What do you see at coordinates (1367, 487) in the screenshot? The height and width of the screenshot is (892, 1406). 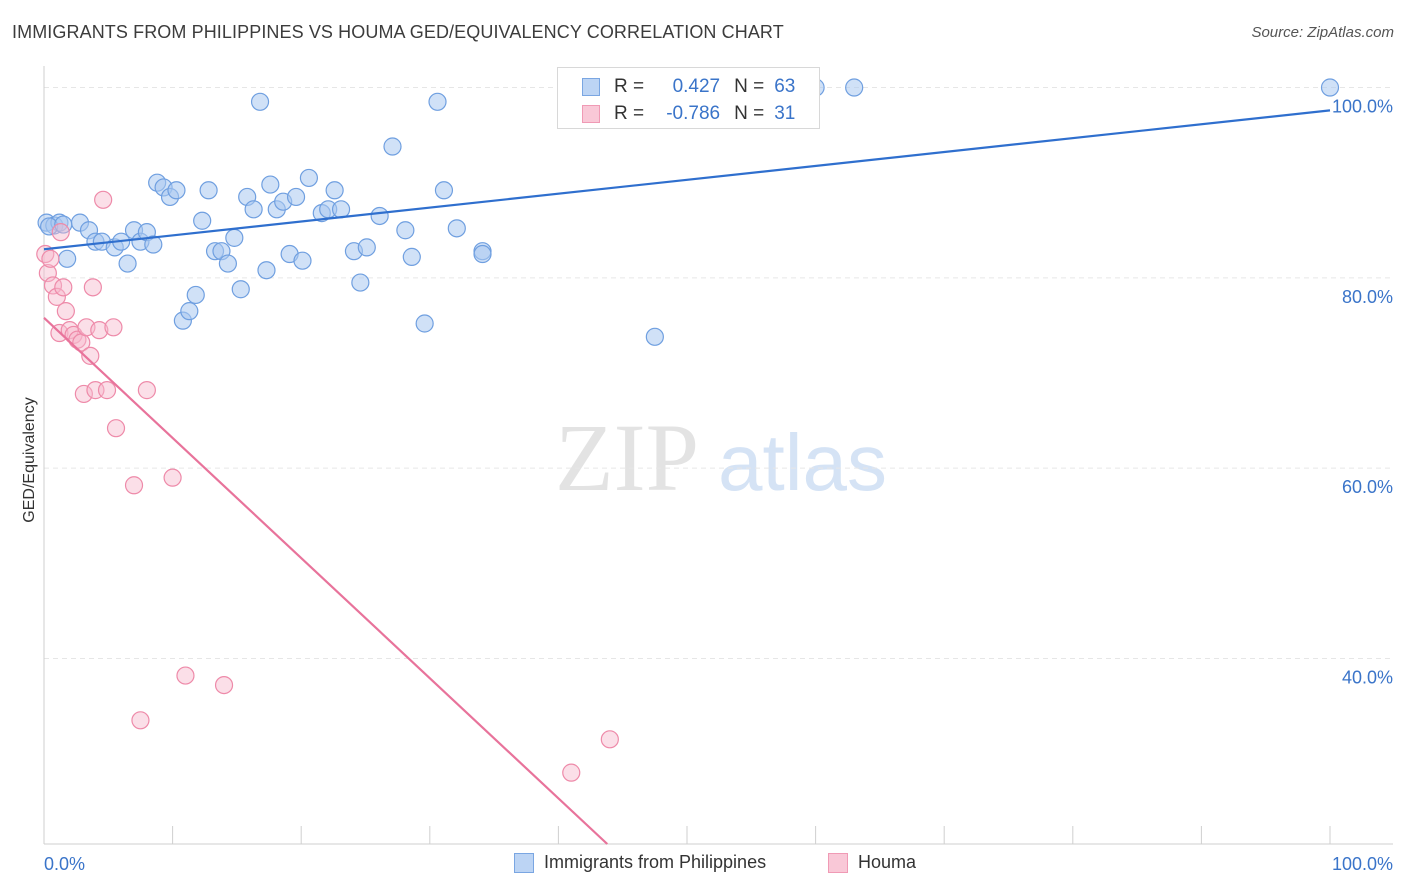 I see `y-tick-label: 60.0%` at bounding box center [1367, 487].